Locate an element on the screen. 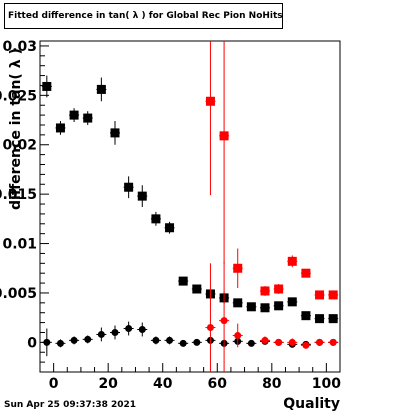 The height and width of the screenshot is (414, 400). y-tick-label: 0 is located at coordinates (32, 343).